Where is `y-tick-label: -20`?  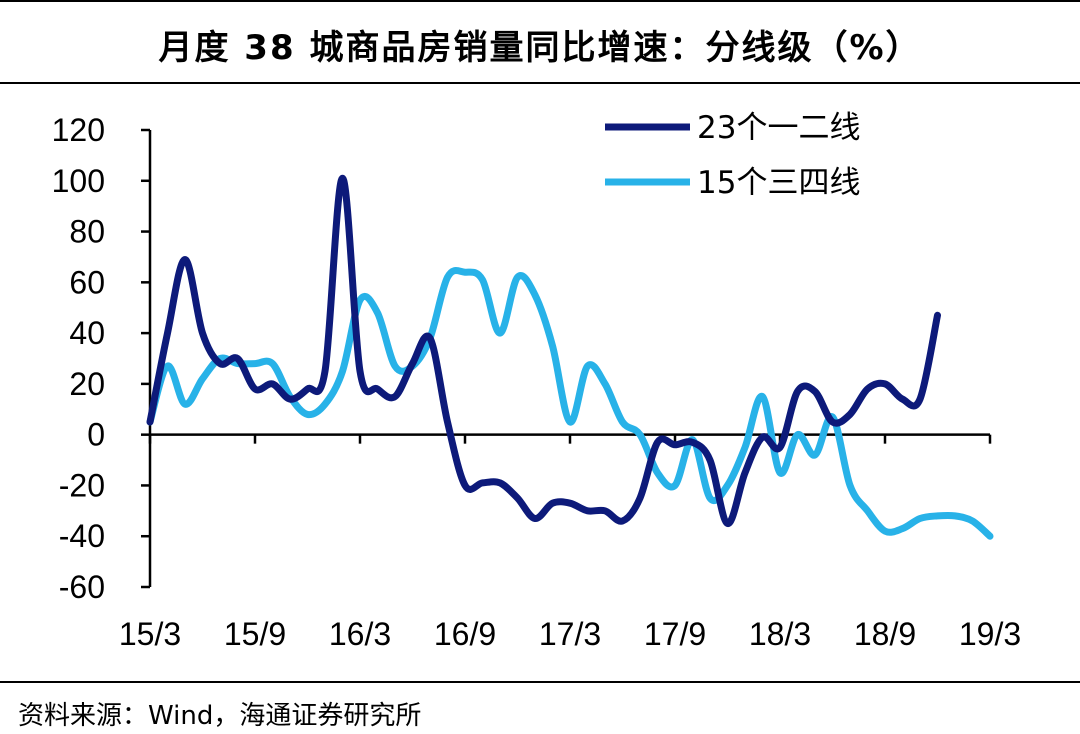 y-tick-label: -20 is located at coordinates (82, 485).